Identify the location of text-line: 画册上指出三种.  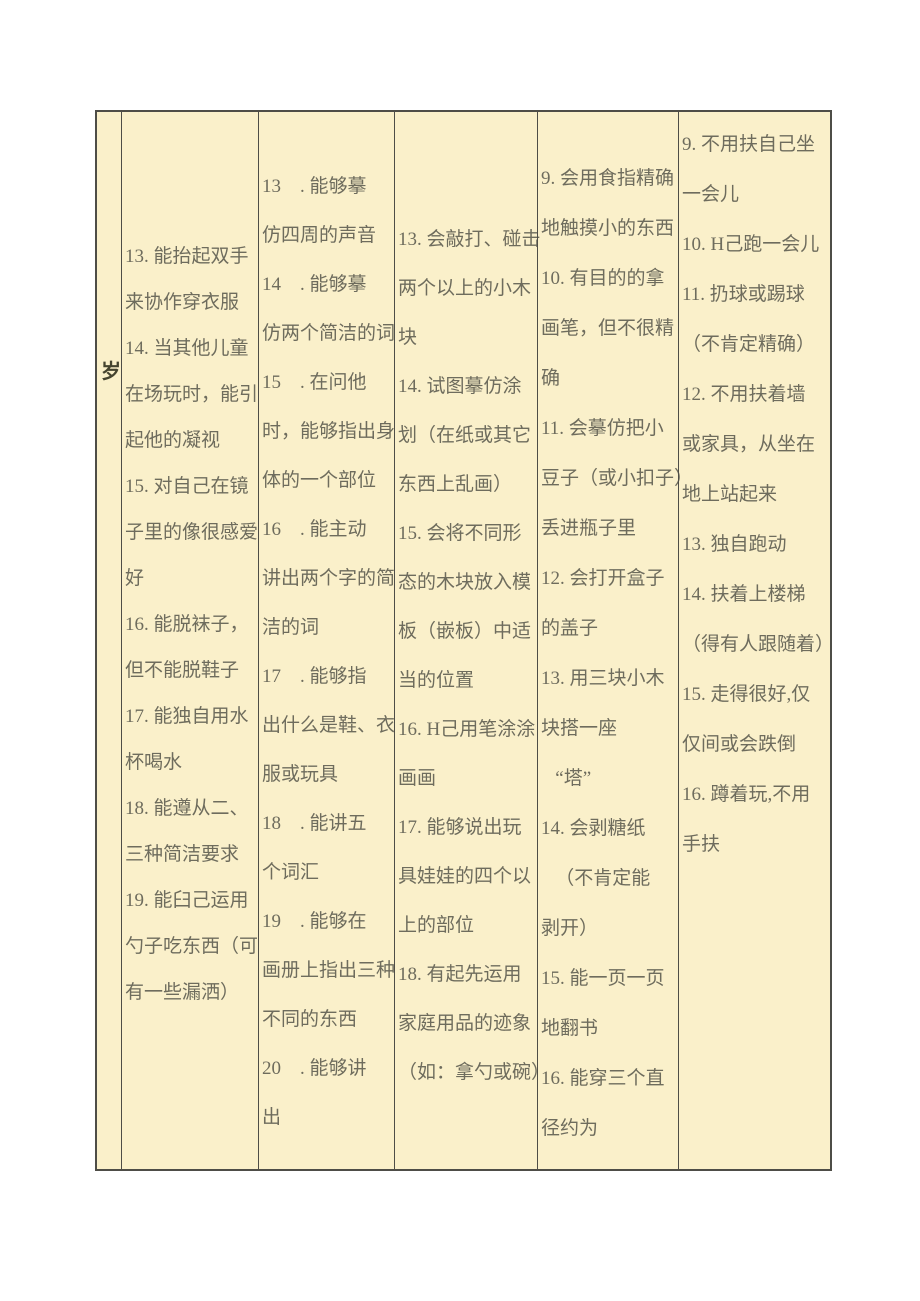
(329, 970).